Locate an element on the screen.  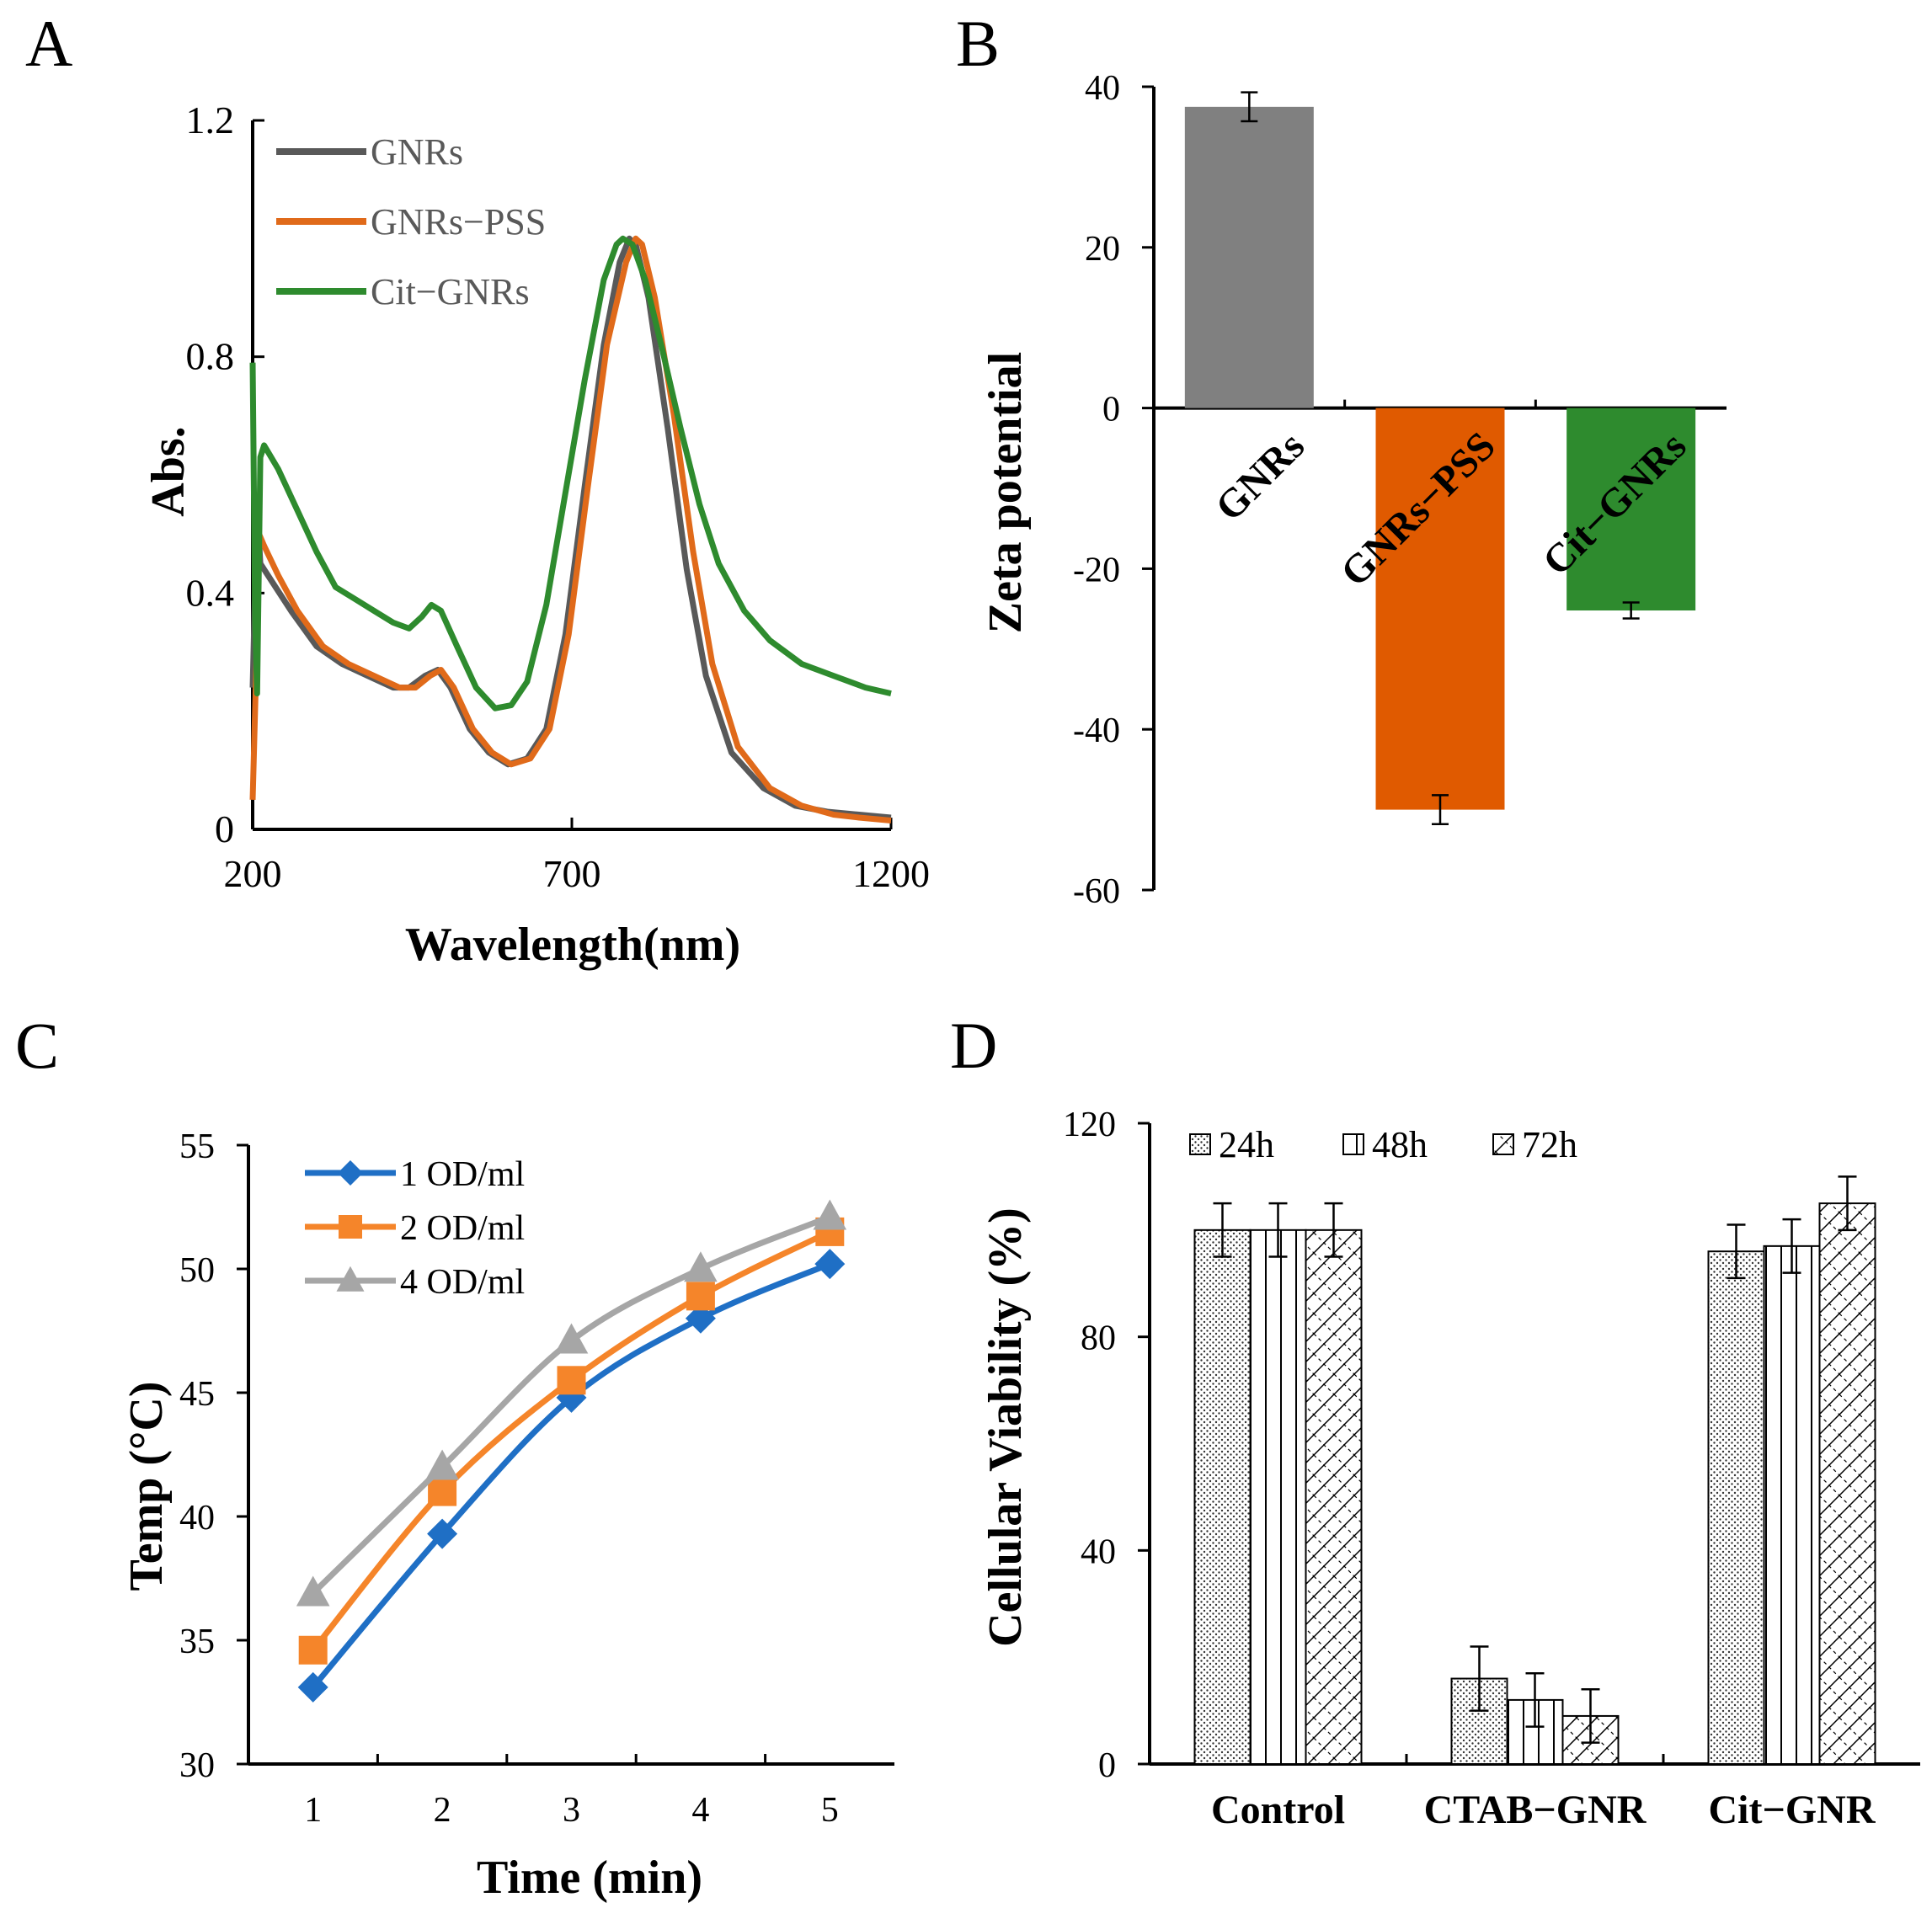
panel-c-y-tick-label: 45 is located at coordinates (197, 1394).